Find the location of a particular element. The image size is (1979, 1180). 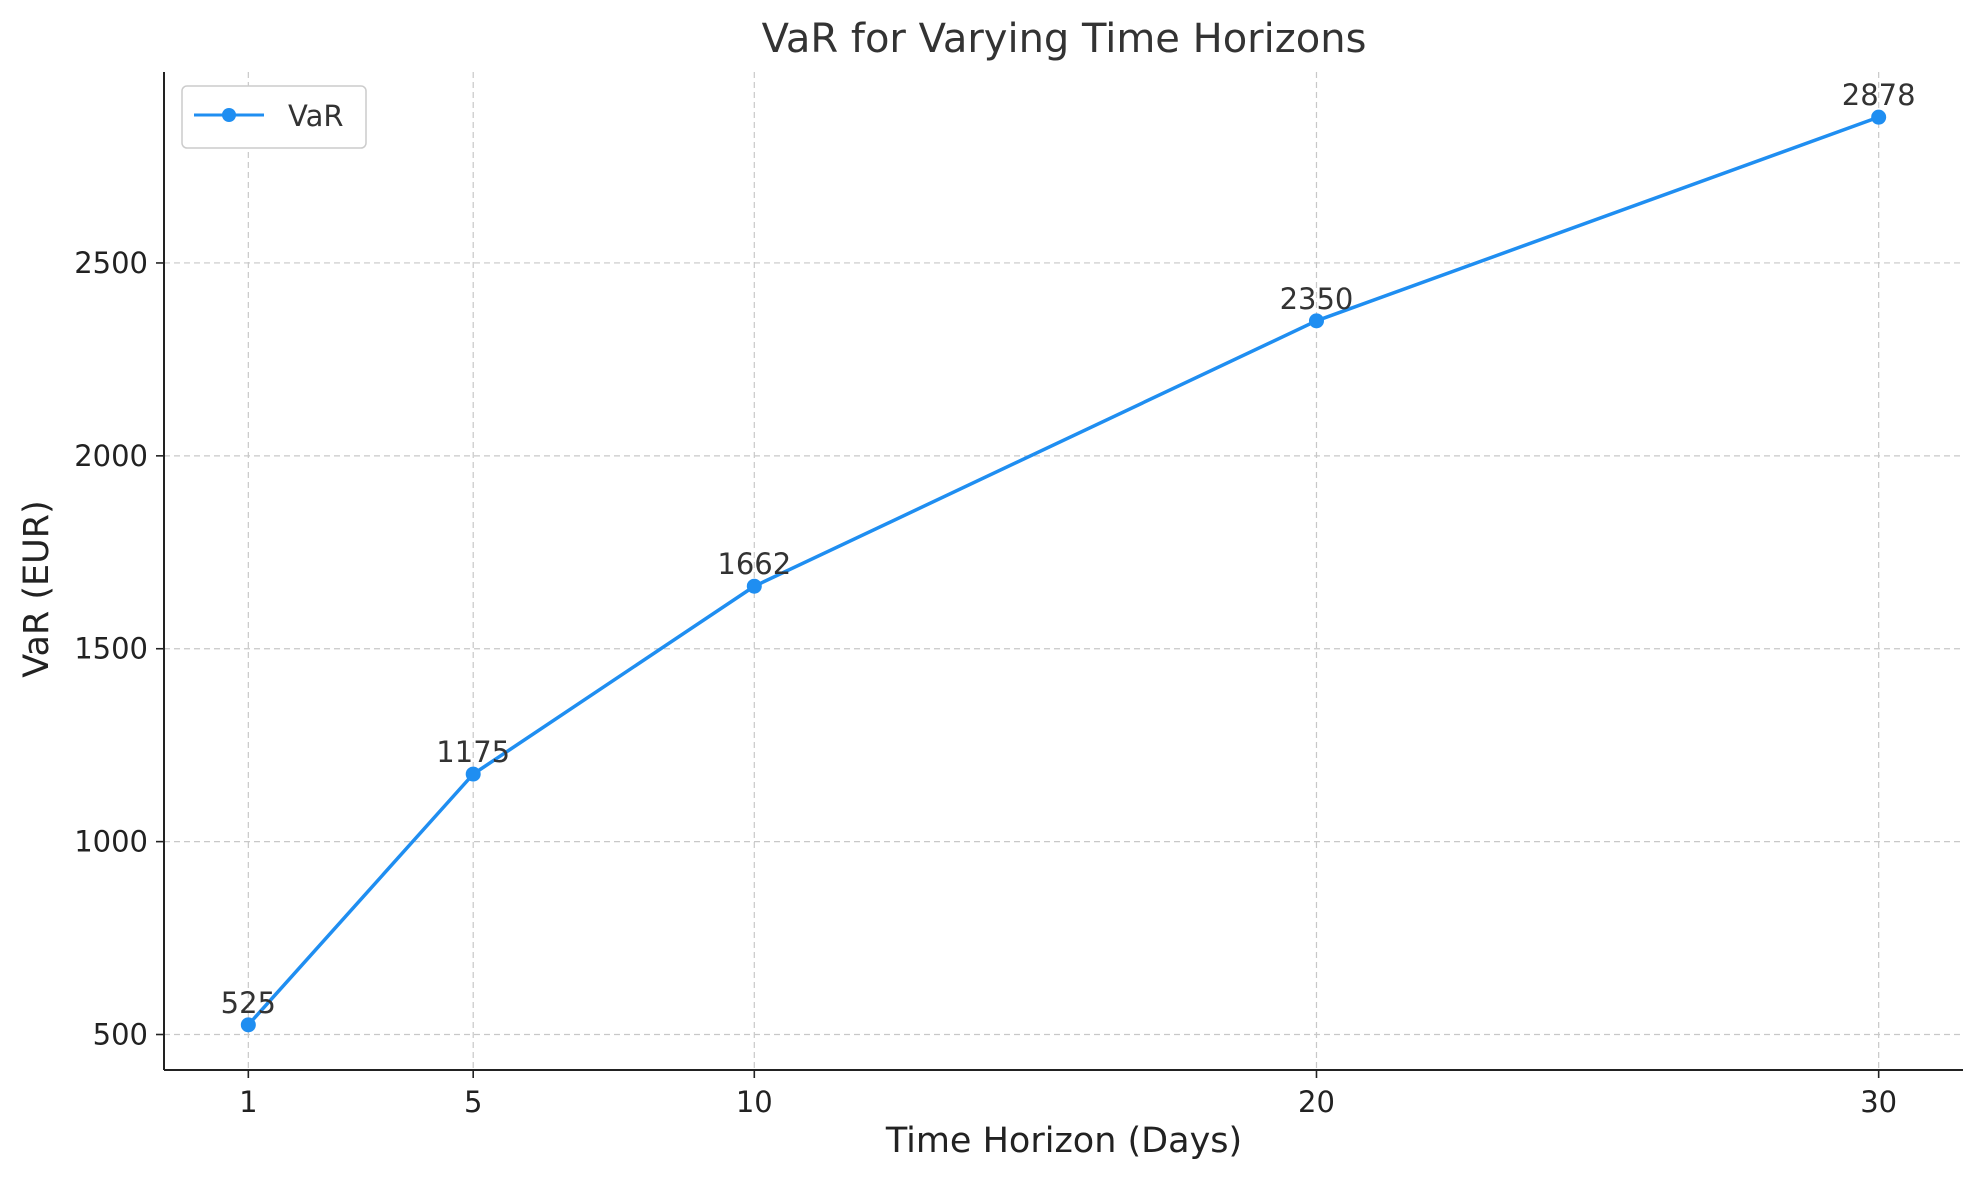

data-point-label: 2878 is located at coordinates (1879, 95).